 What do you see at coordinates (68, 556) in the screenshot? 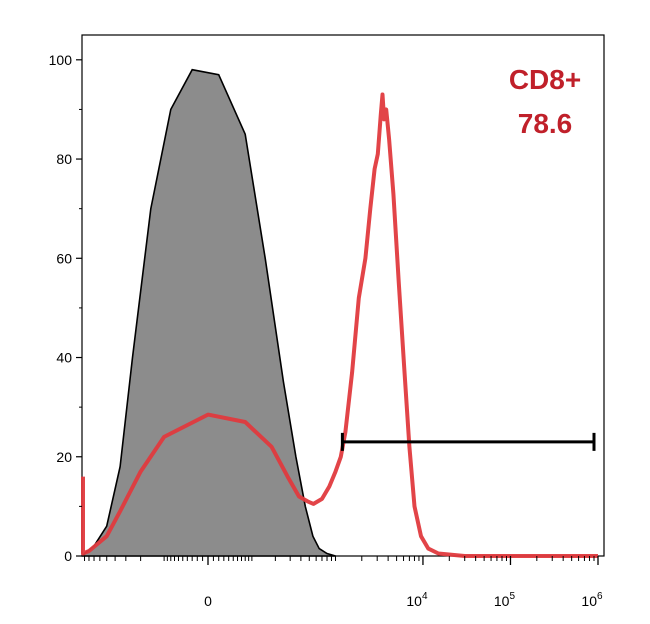
I see `y-tick-label-0: 0` at bounding box center [68, 556].